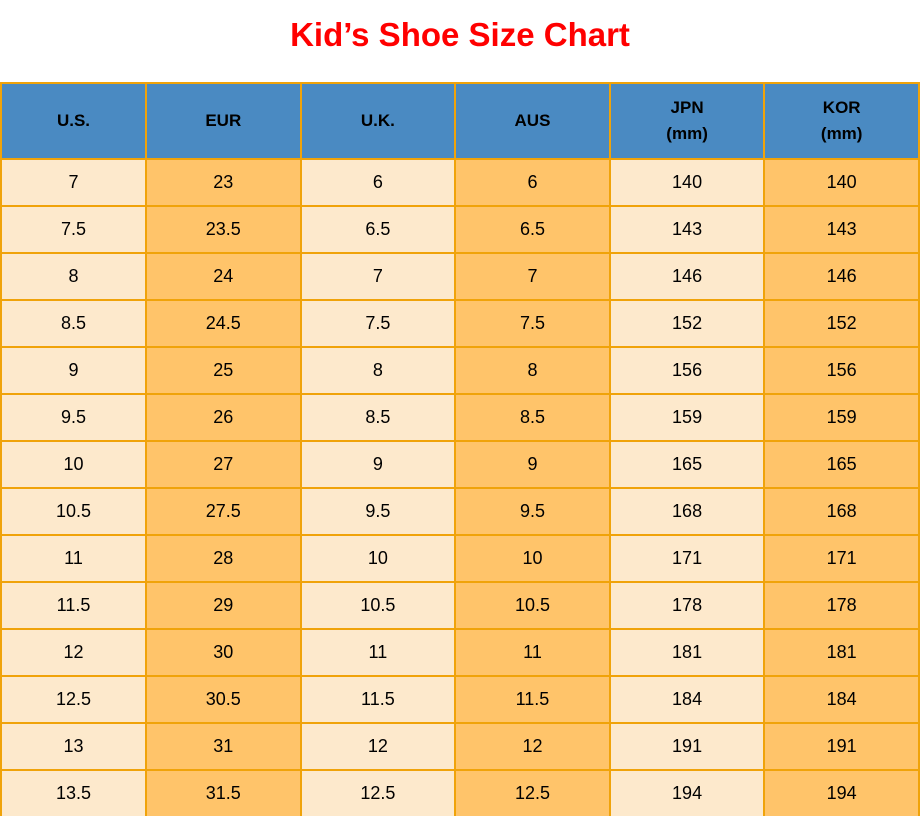  What do you see at coordinates (223, 605) in the screenshot?
I see `cell-eur: 29` at bounding box center [223, 605].